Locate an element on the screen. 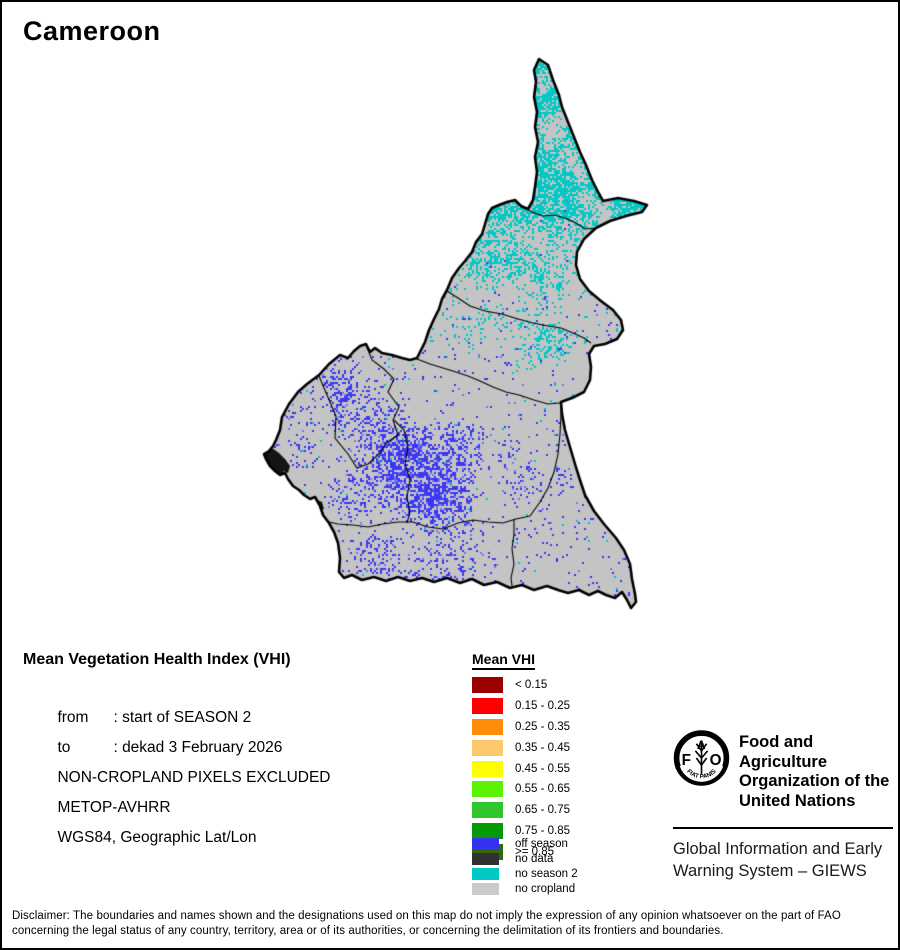 Image resolution: width=900 pixels, height=950 pixels. fao-divider is located at coordinates (783, 828).